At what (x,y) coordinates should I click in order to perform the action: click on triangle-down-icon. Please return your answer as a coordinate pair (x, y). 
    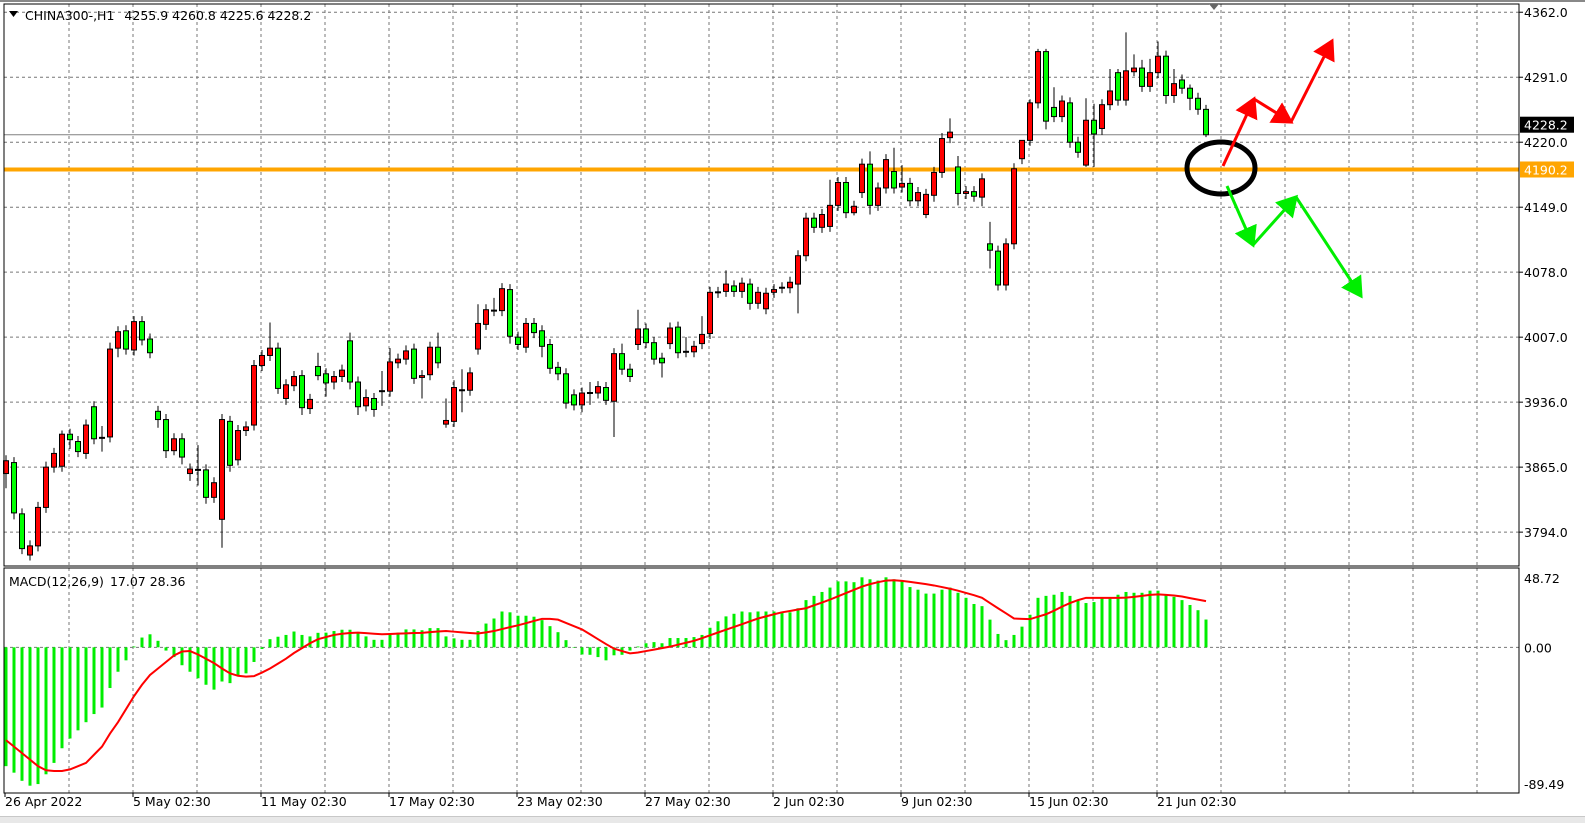
    Looking at the image, I should click on (13, 14).